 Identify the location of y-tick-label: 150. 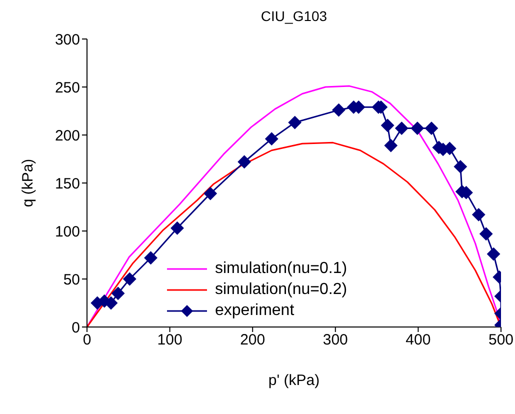
(67, 183).